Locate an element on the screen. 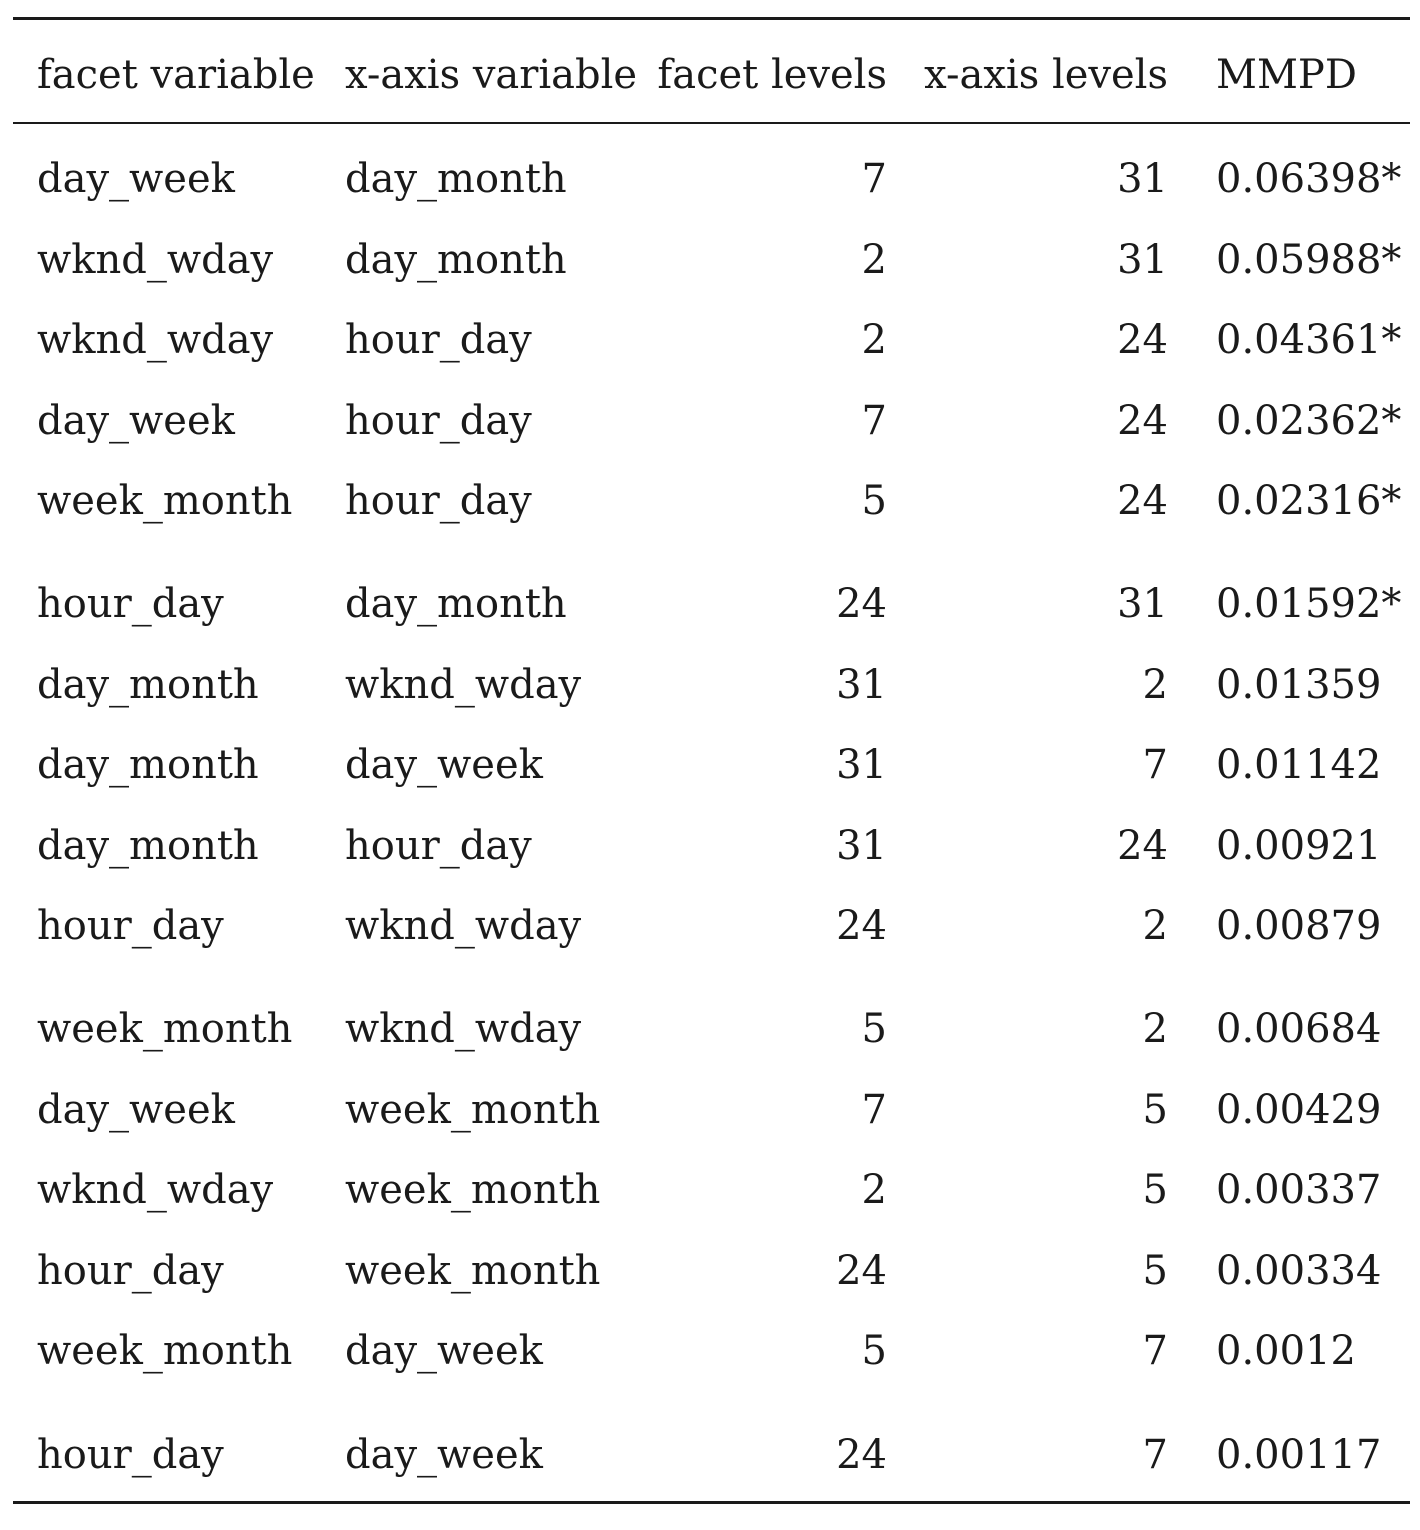  header-x-axis-levels: x-axis levels is located at coordinates (1046, 75).